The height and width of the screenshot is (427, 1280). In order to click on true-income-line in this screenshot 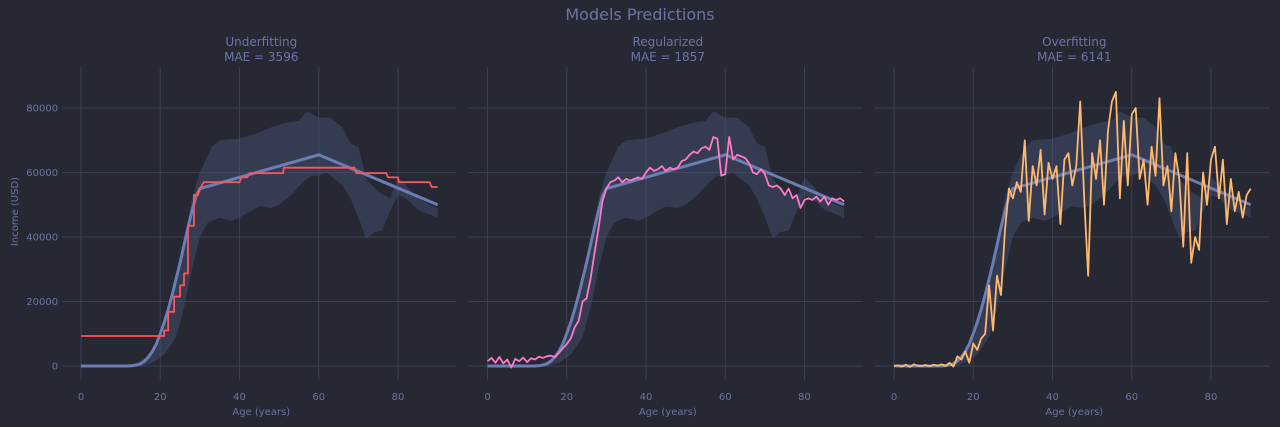, I will do `click(666, 260)`.